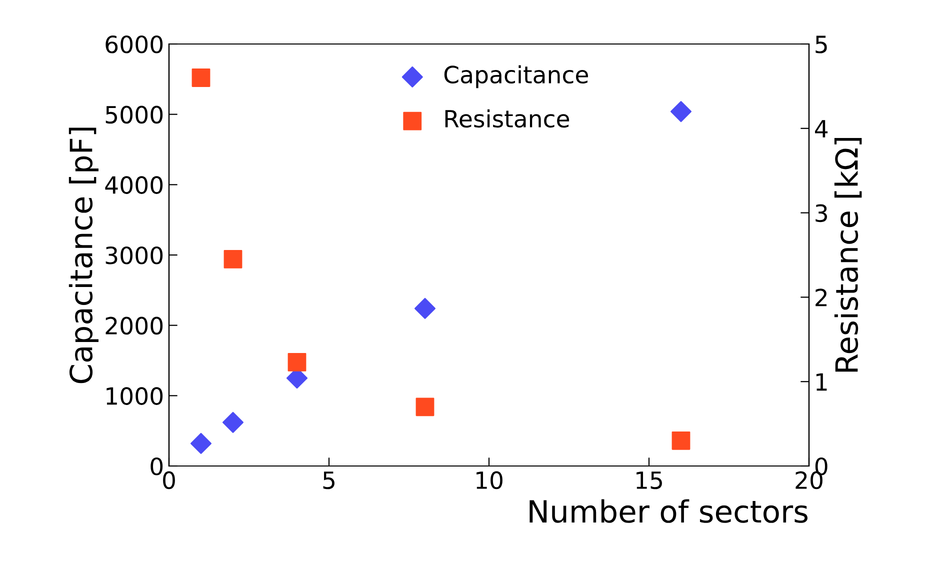 Image resolution: width=935 pixels, height=576 pixels. I want to click on x-tick-label: 5, so click(328, 481).